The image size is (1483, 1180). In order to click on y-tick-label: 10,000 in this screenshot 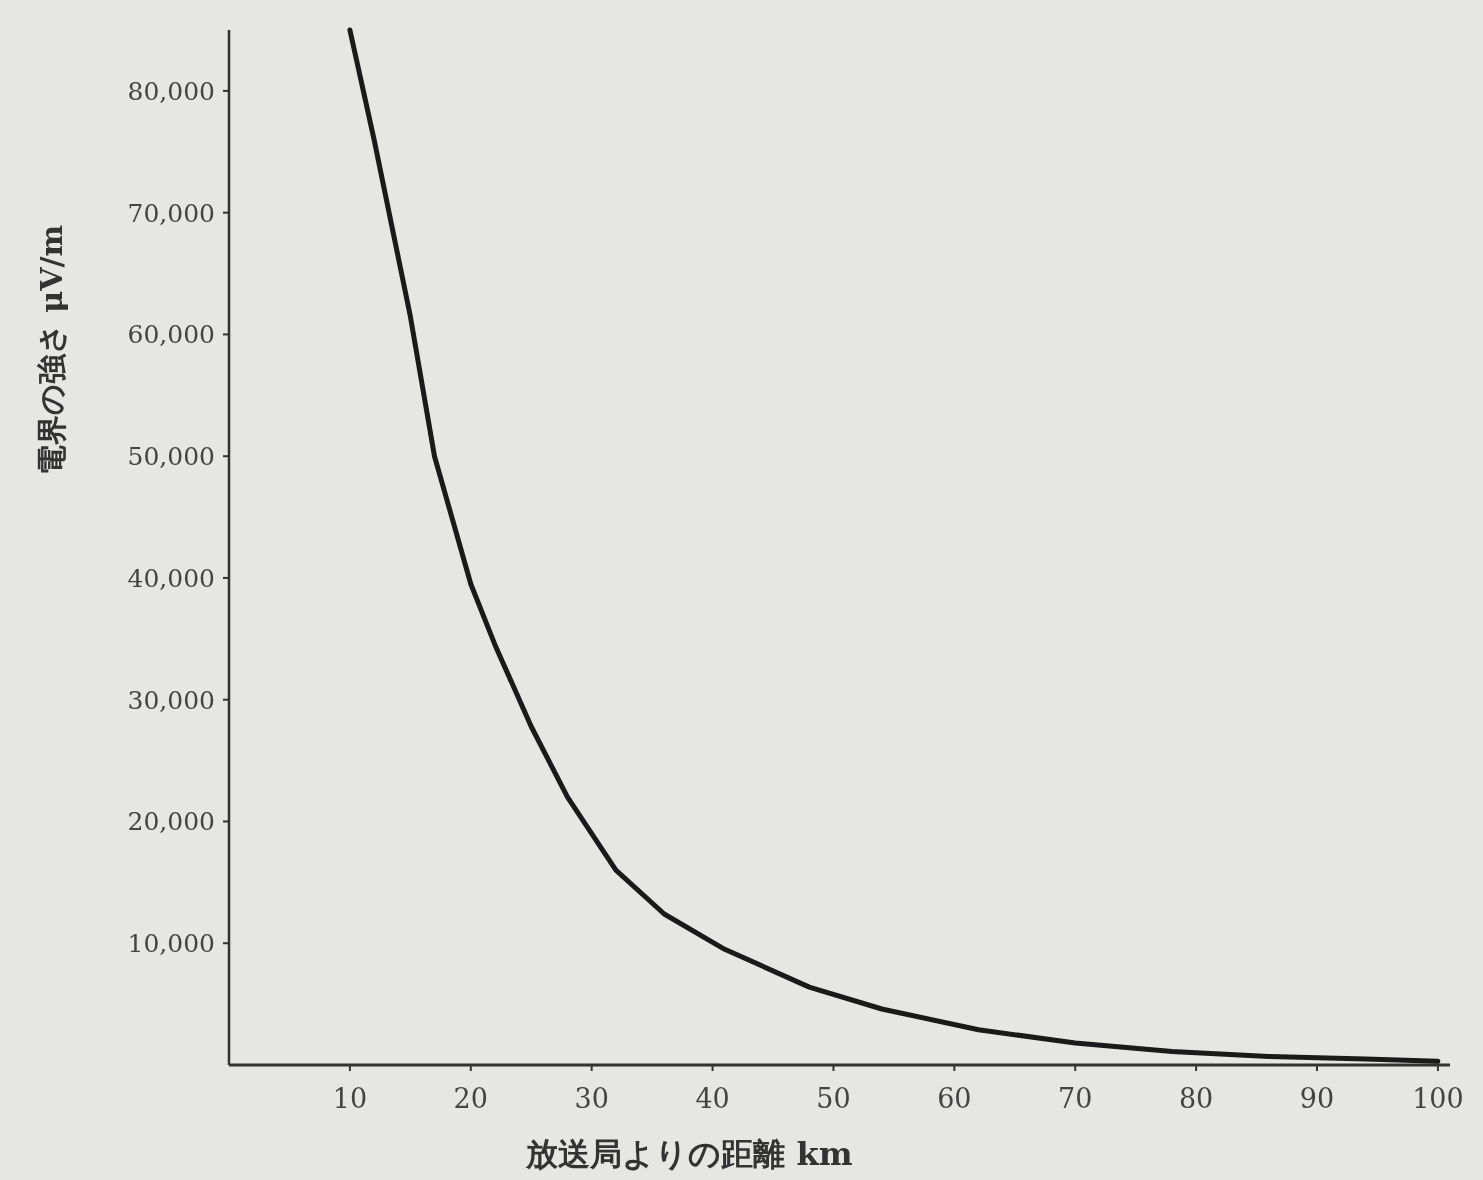, I will do `click(171, 944)`.